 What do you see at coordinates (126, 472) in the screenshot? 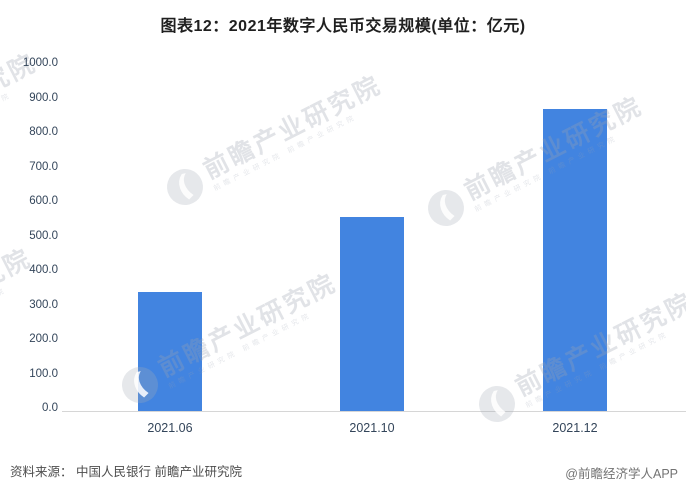
I see `source-note: 资料来源： 中国人民银行 前瞻产业研究院` at bounding box center [126, 472].